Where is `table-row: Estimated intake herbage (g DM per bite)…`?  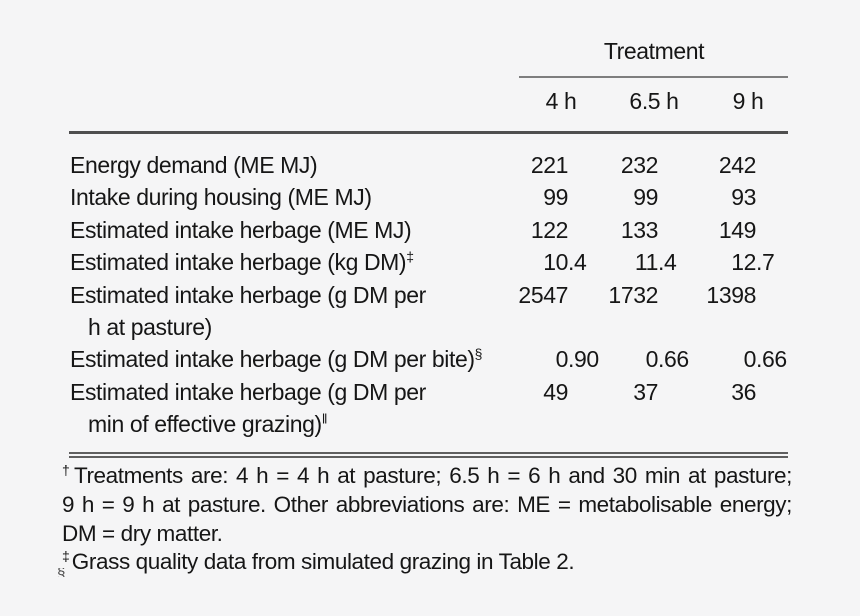 table-row: Estimated intake herbage (g DM per bite)… is located at coordinates (430, 359).